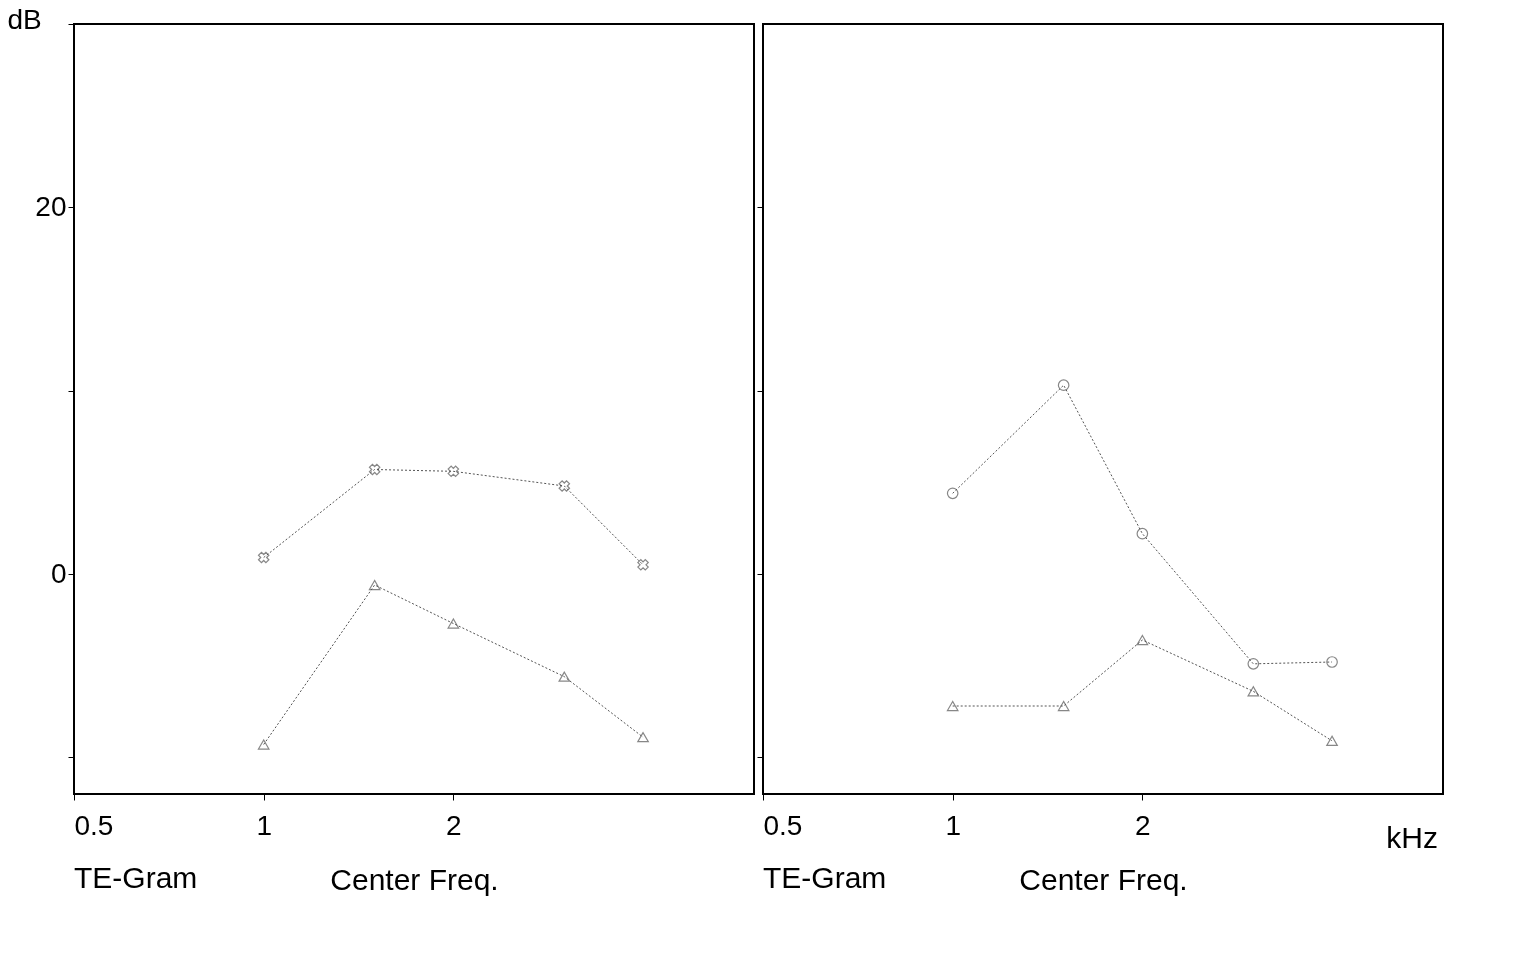  Describe the element at coordinates (58, 573) in the screenshot. I see `y-tick-label: 0` at that location.